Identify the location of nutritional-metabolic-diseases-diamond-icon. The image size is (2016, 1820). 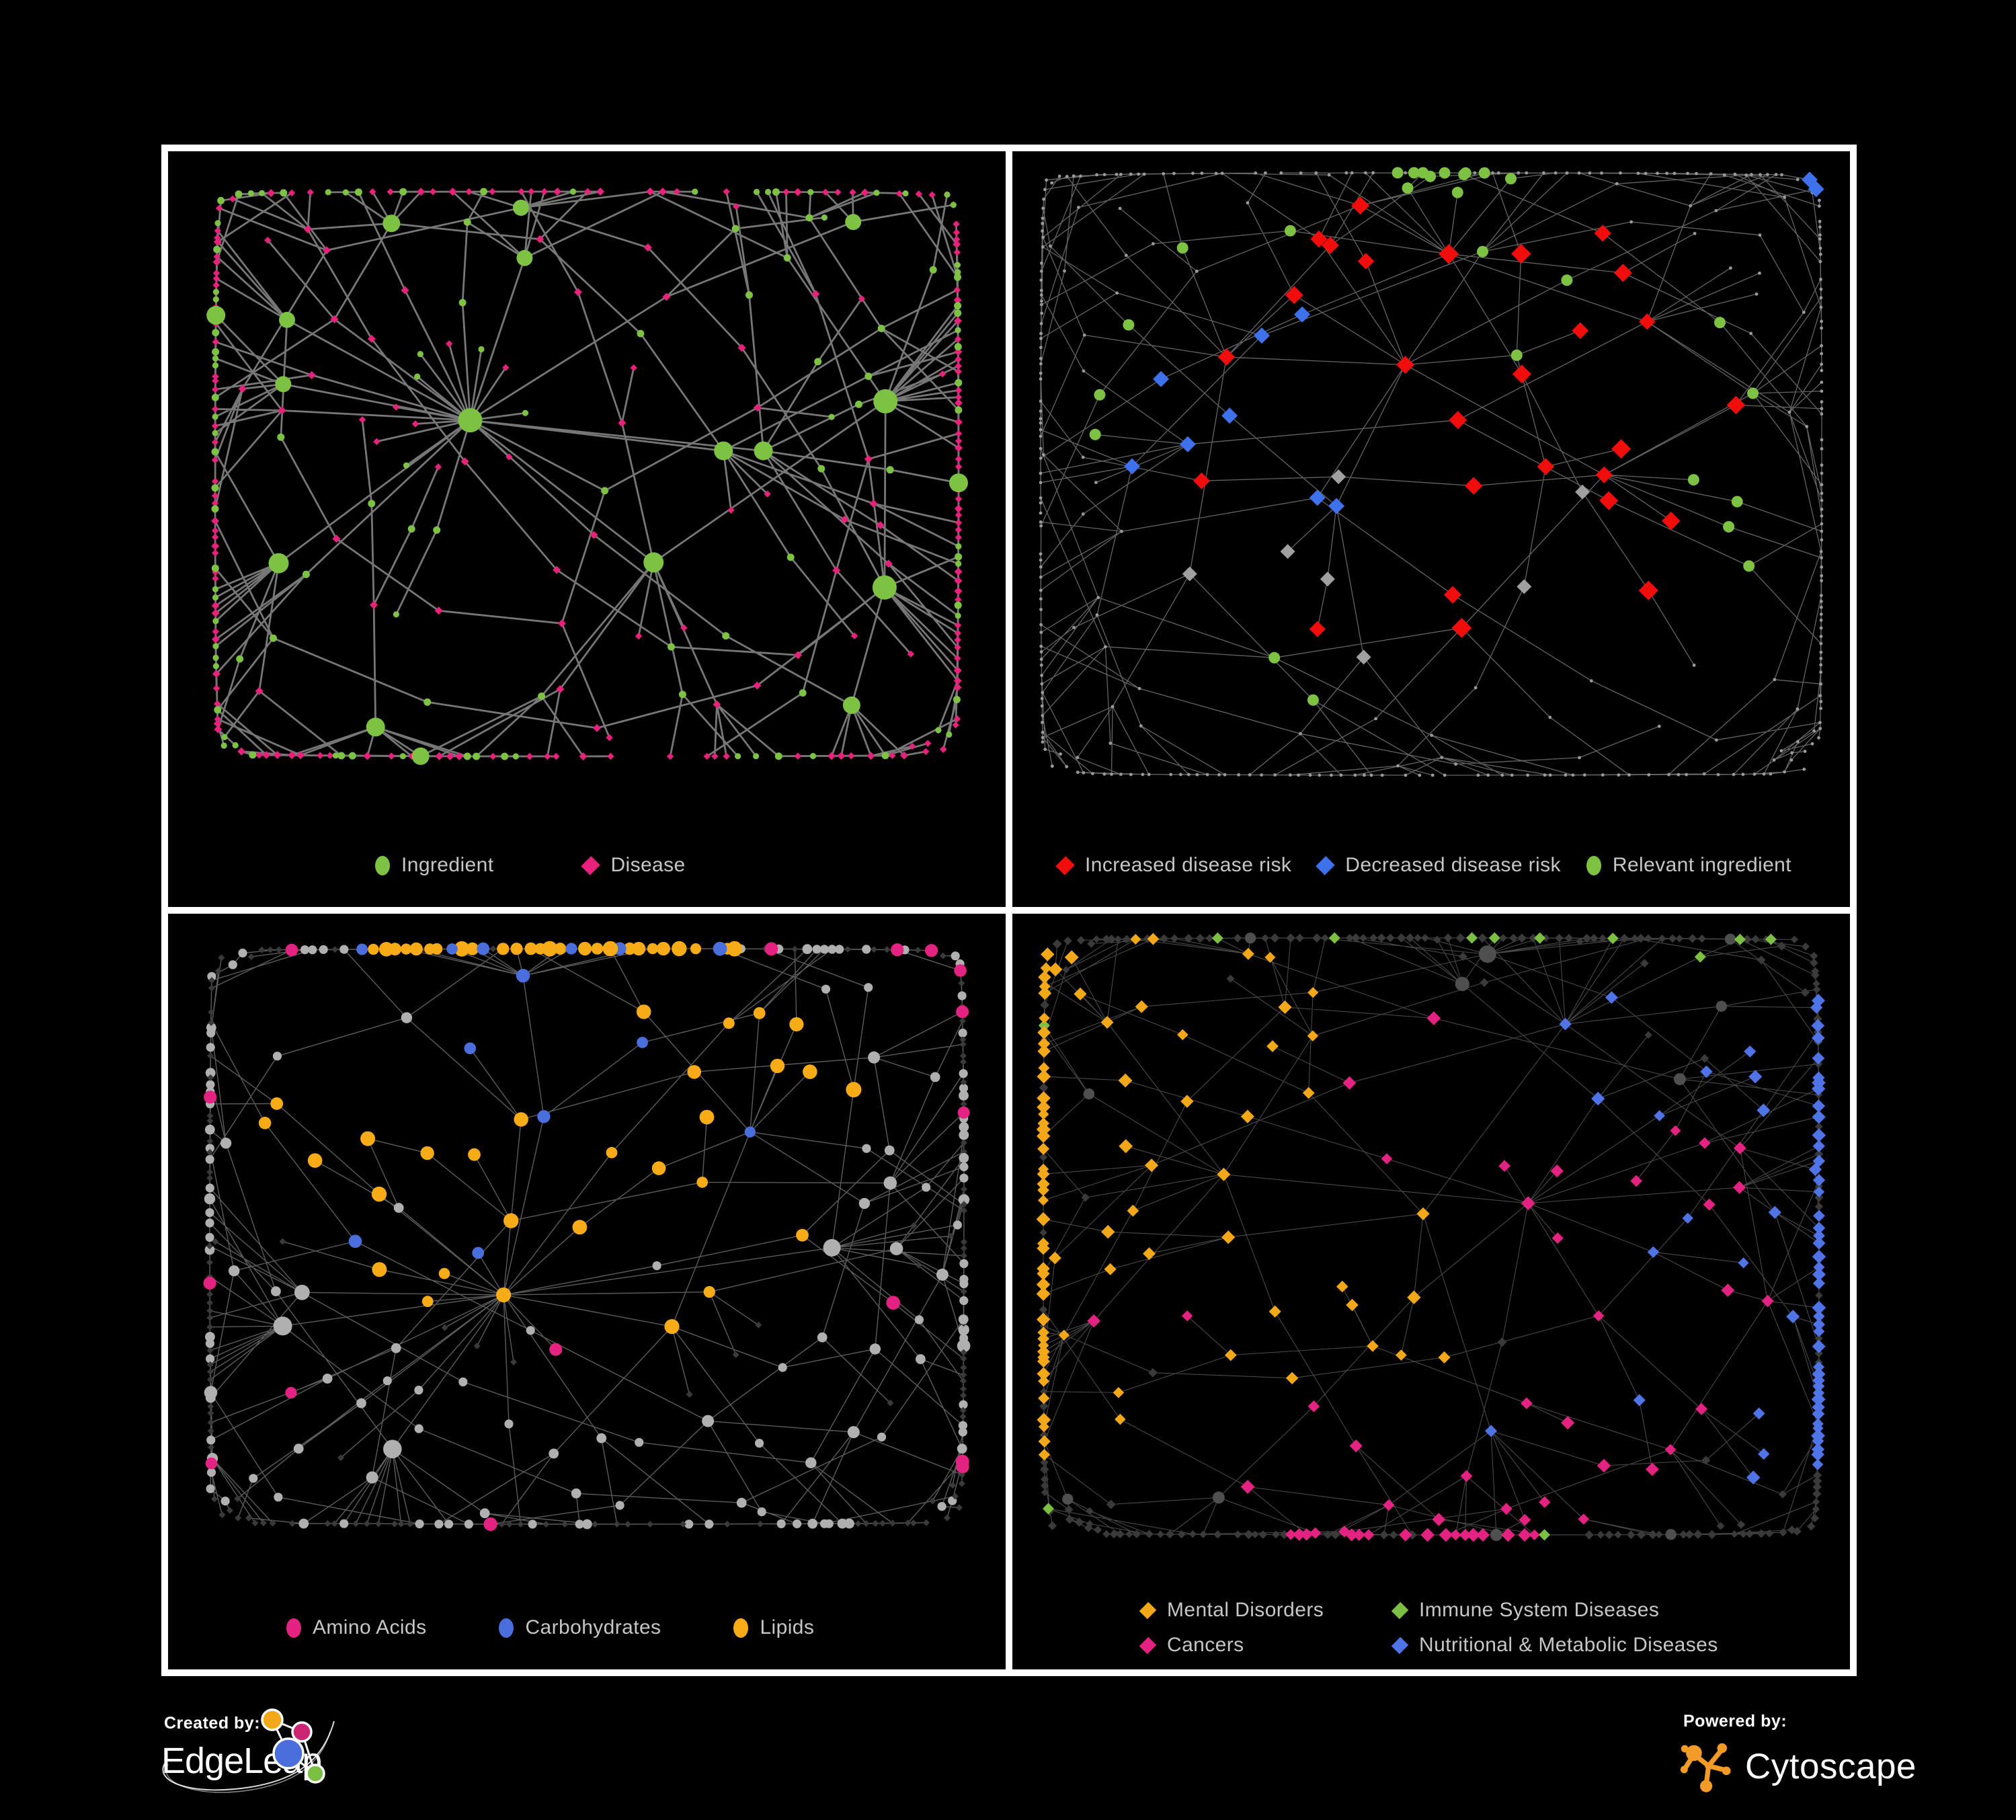
(1400, 1645).